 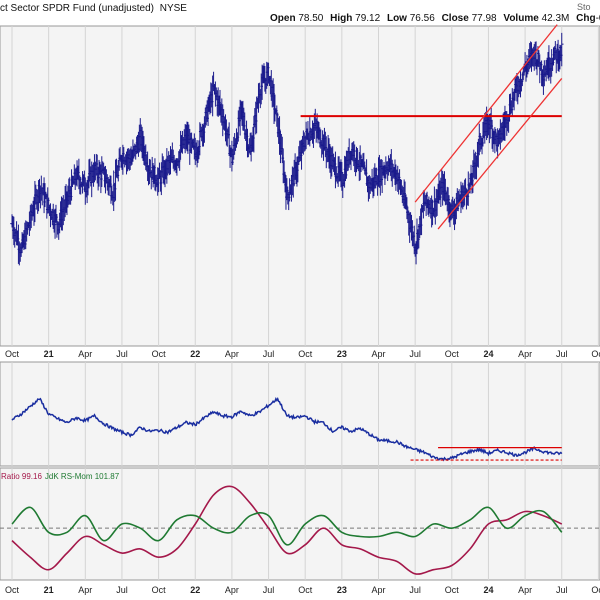 What do you see at coordinates (410, 18) in the screenshot?
I see `low-stat: Low 76.56` at bounding box center [410, 18].